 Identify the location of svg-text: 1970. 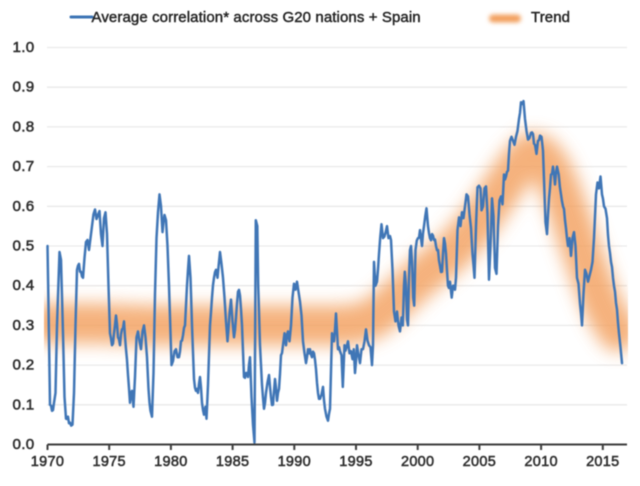
(47, 462).